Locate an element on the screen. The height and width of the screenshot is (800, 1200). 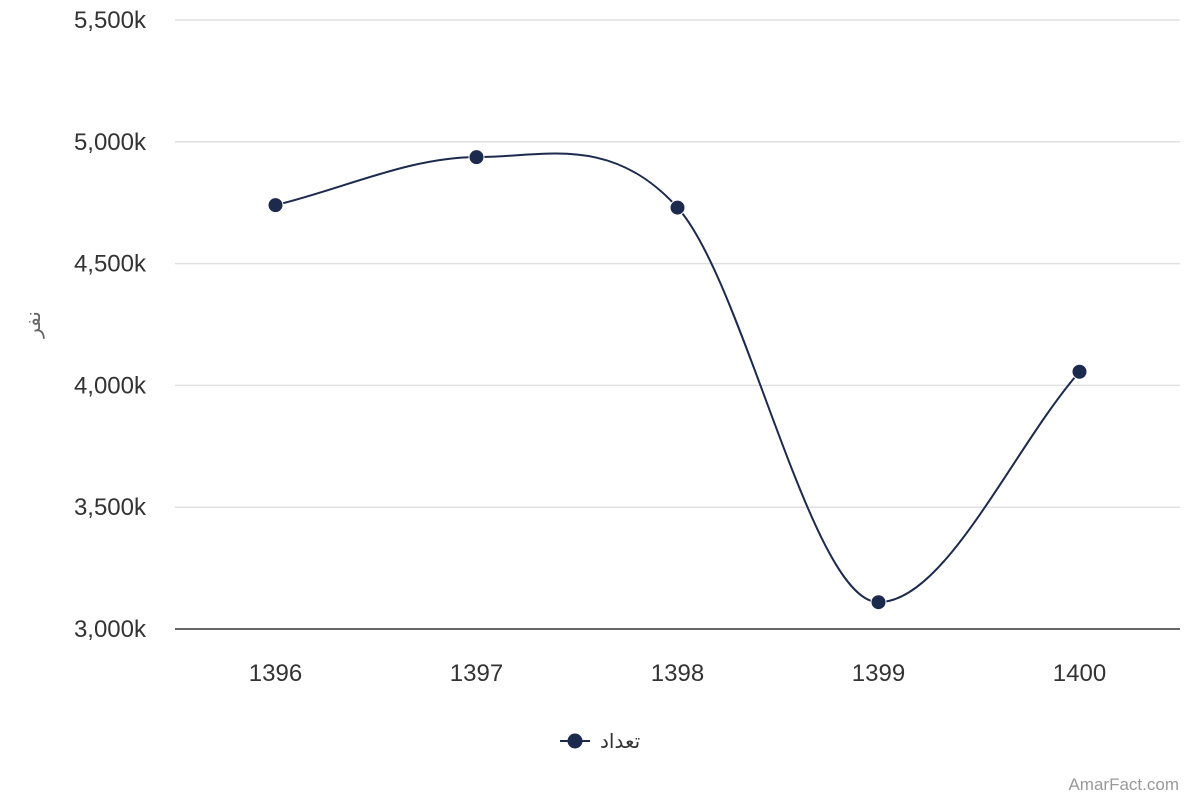
y-tick-label: 4,000k is located at coordinates (110, 385).